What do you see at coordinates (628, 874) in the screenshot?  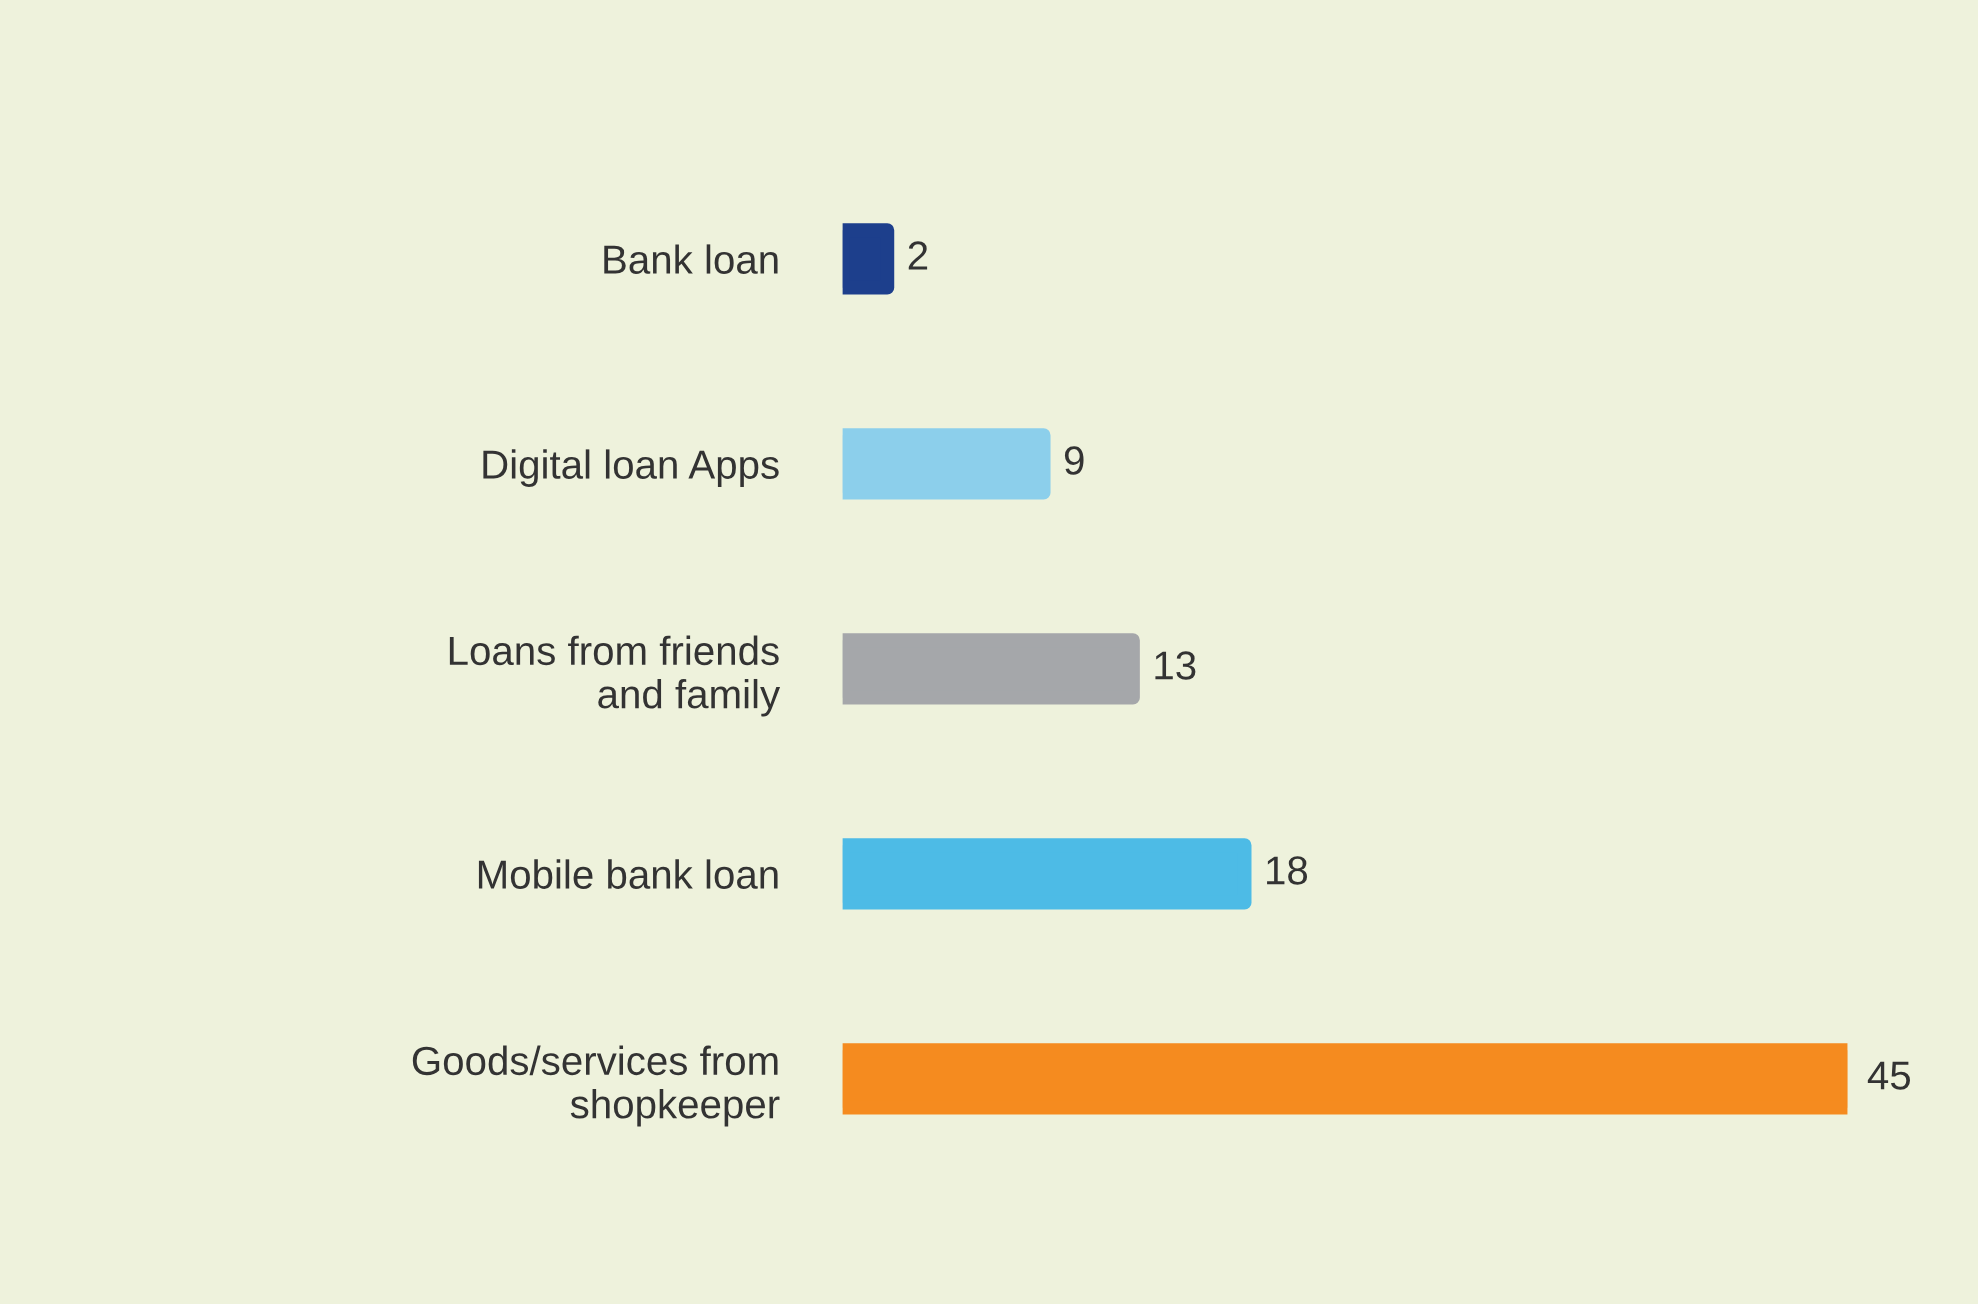 I see `y-tick-label: Mobile bank loan` at bounding box center [628, 874].